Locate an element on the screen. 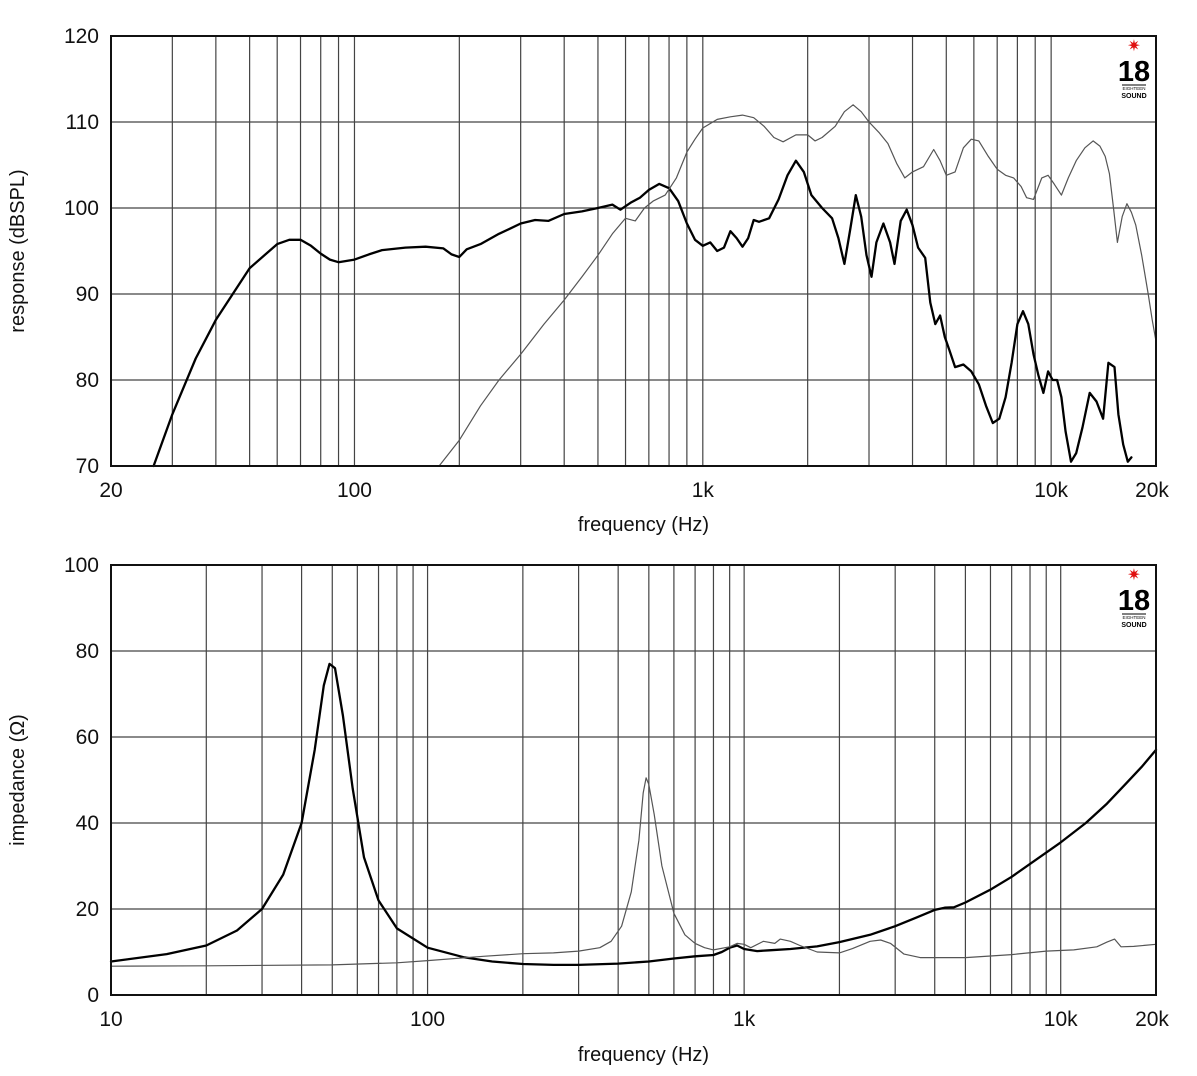 Image resolution: width=1197 pixels, height=1076 pixels. y-tick-label: 0 is located at coordinates (93, 995).